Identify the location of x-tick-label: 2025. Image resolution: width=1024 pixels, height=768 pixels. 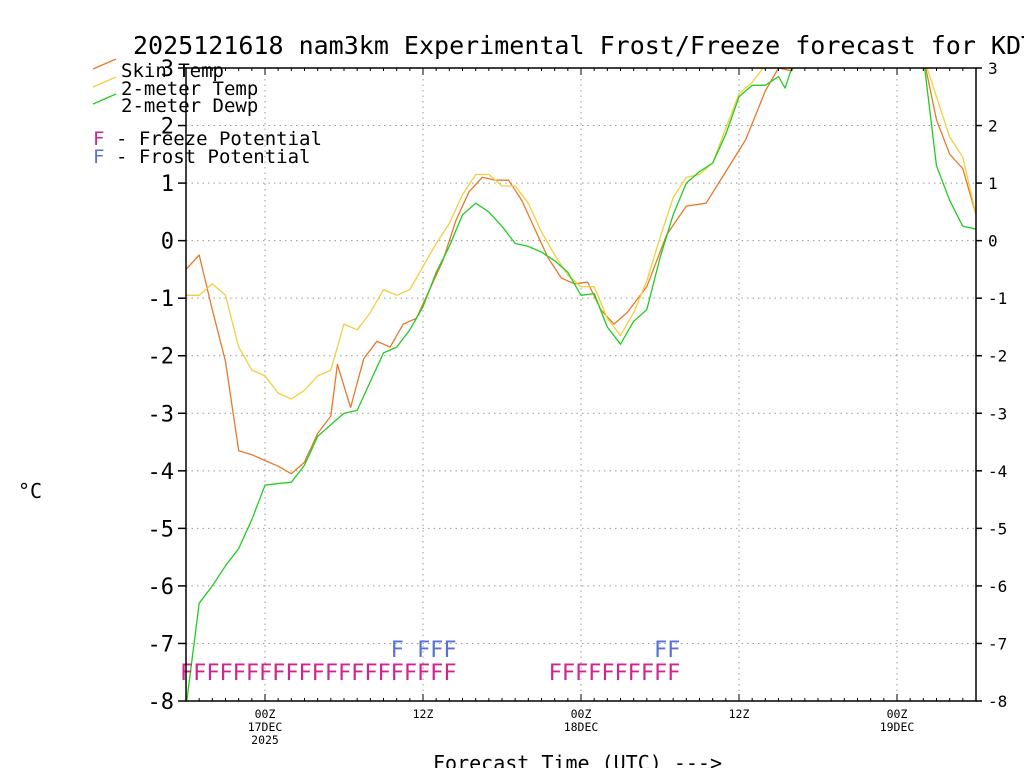
(265, 740).